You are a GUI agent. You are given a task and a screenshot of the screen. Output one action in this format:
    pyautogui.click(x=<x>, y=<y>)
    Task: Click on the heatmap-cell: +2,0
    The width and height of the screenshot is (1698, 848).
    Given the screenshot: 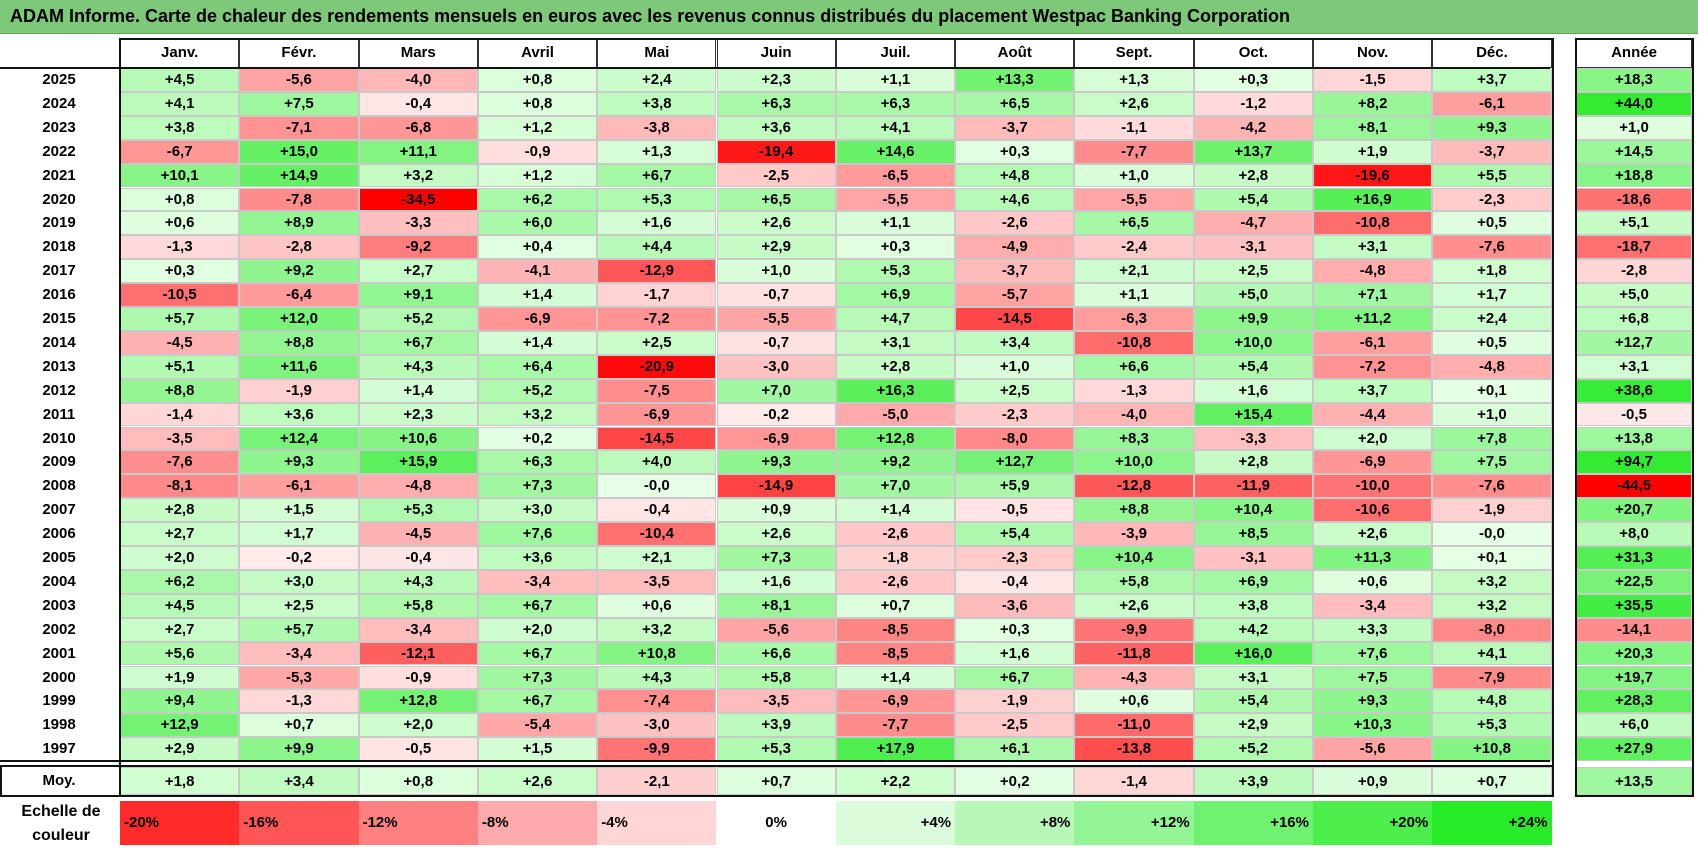 What is the action you would take?
    pyautogui.click(x=537, y=629)
    